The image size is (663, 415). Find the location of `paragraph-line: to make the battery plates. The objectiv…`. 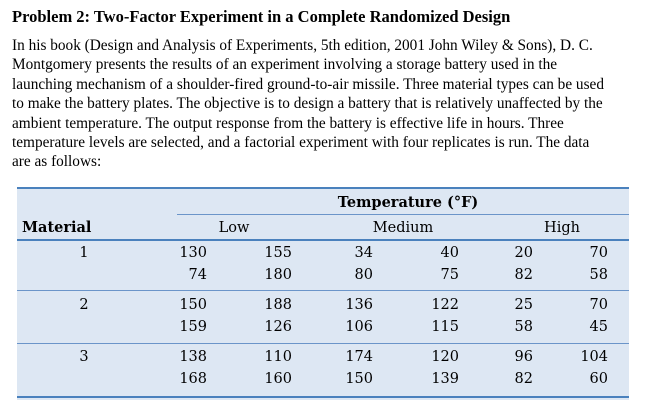

paragraph-line: to make the battery plates. The objectiv… is located at coordinates (307, 104).